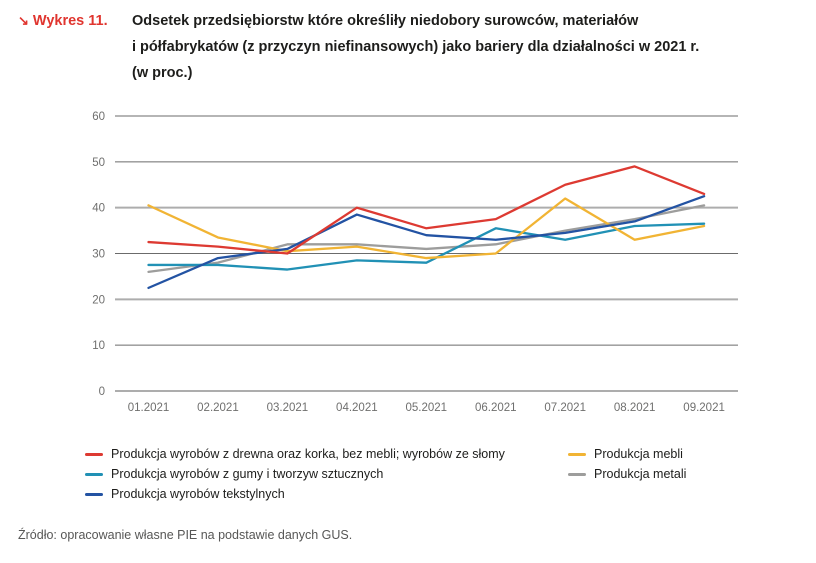 The image size is (816, 563). I want to click on figure-title-line-3: (w proc.), so click(162, 73).